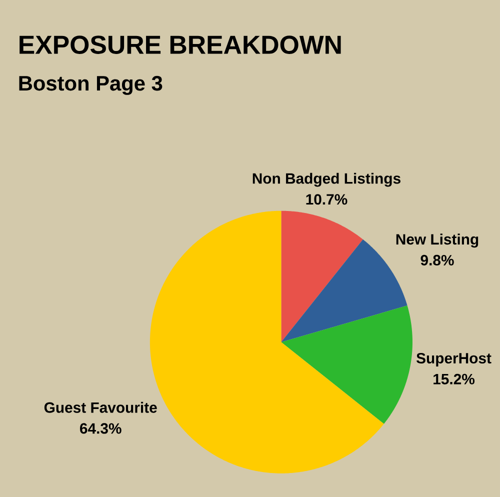  What do you see at coordinates (326, 179) in the screenshot?
I see `slice-label: Non Badged Listings` at bounding box center [326, 179].